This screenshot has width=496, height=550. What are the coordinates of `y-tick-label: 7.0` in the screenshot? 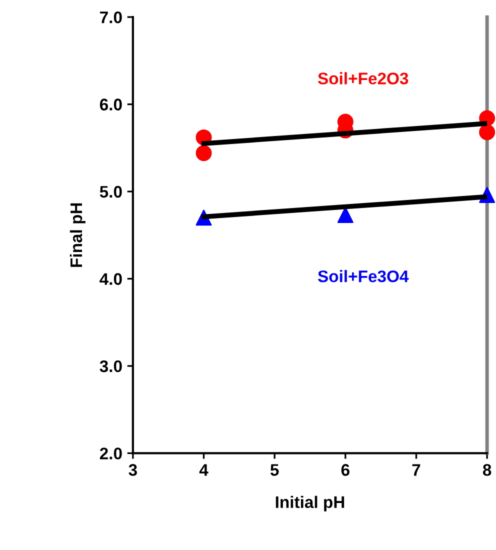 It's located at (111, 17).